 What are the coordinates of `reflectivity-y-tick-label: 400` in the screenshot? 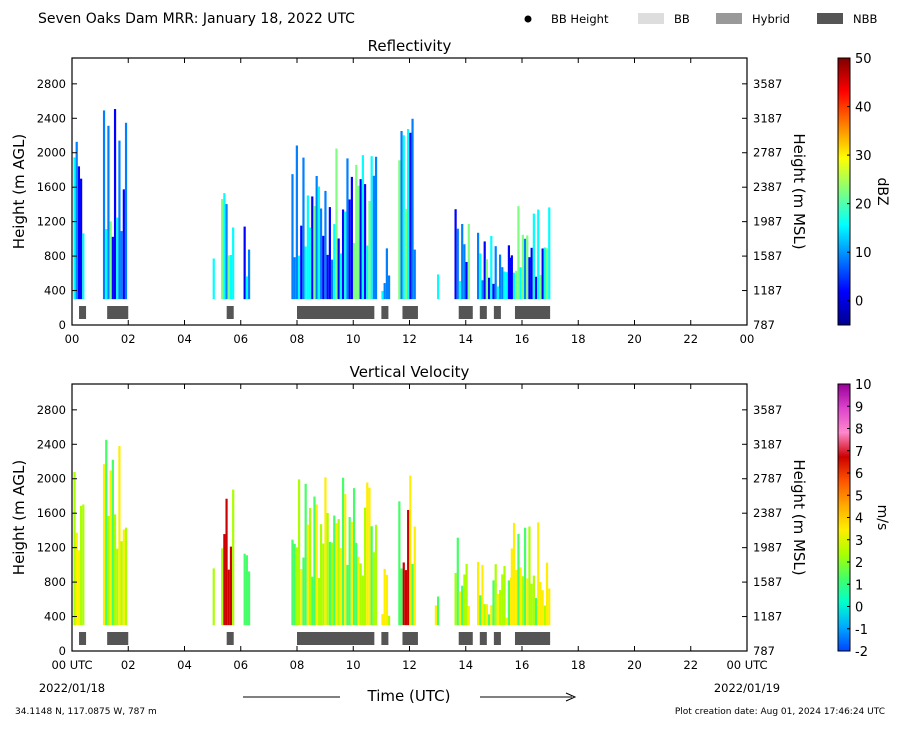 It's located at (55, 291).